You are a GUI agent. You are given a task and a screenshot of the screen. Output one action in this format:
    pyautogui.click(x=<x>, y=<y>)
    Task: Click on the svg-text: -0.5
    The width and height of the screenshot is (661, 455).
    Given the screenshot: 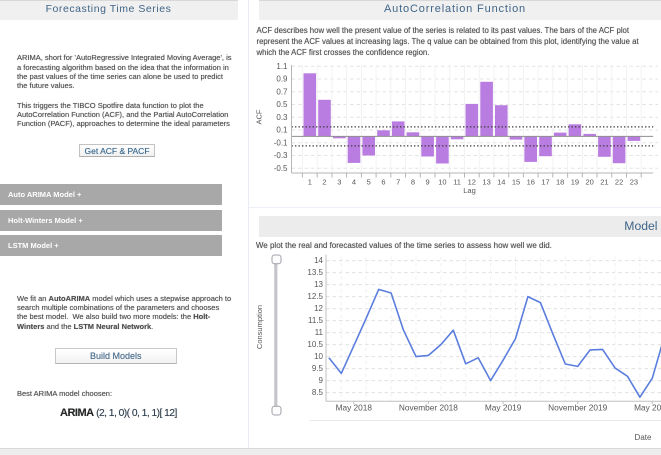 What is the action you would take?
    pyautogui.click(x=281, y=168)
    